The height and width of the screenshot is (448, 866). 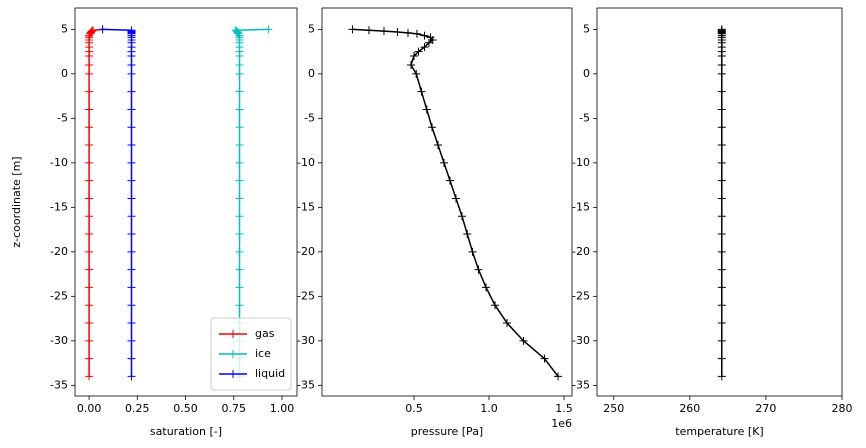 I want to click on y-tick-label: 5, so click(x=64, y=28).